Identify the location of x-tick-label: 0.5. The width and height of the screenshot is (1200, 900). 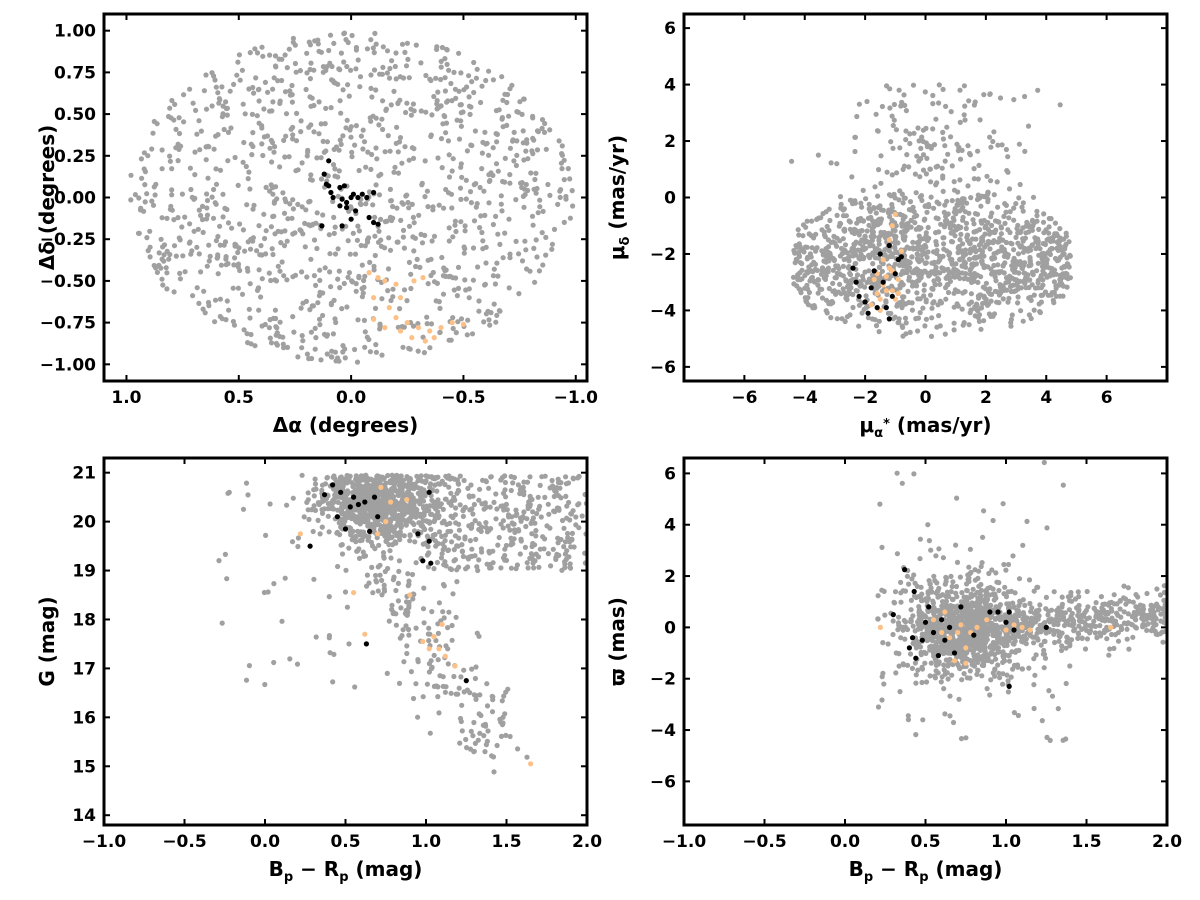
(345, 842).